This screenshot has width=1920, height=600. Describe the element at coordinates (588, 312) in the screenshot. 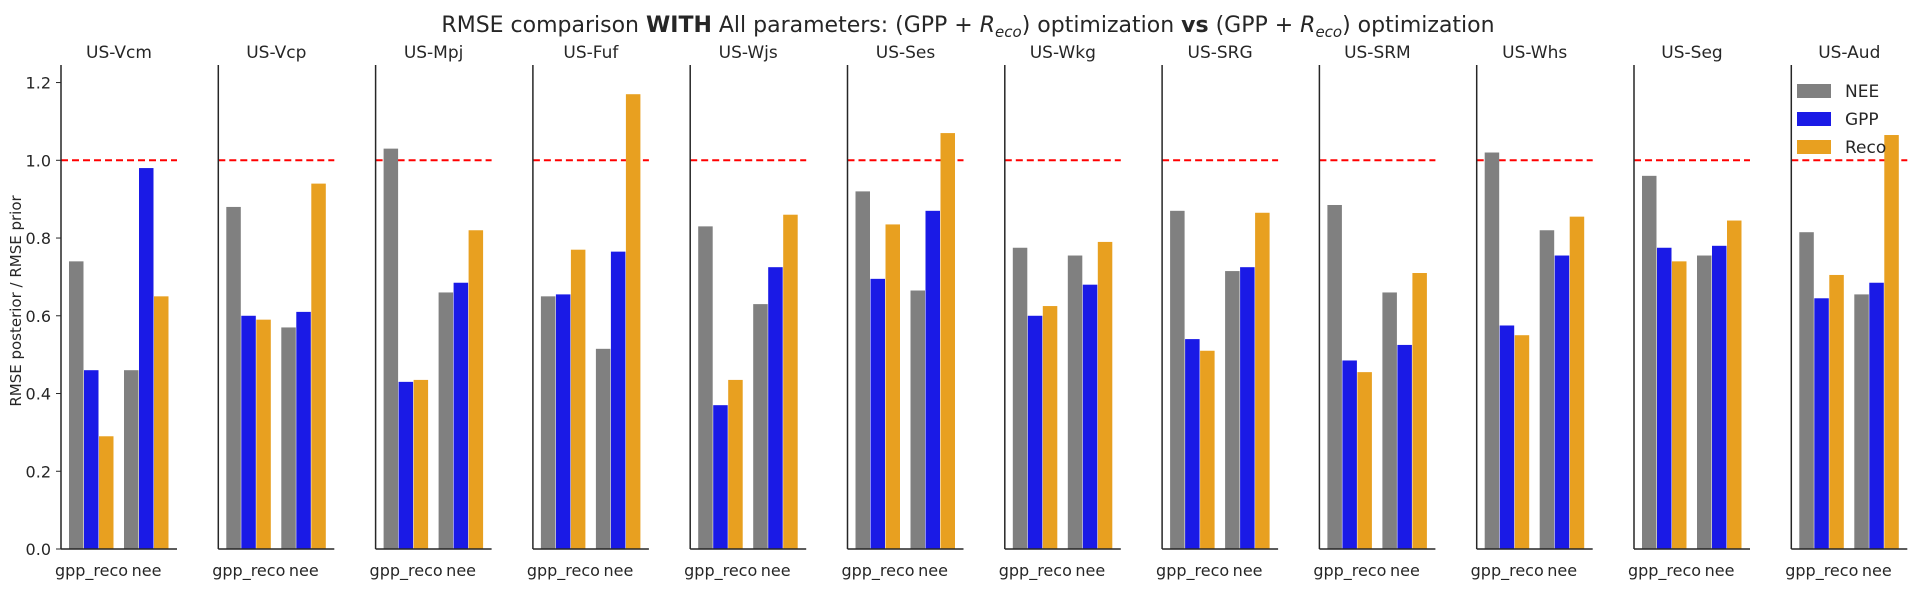

I see `panel-us-fuf: gpp_reco nee US-Fuf` at that location.